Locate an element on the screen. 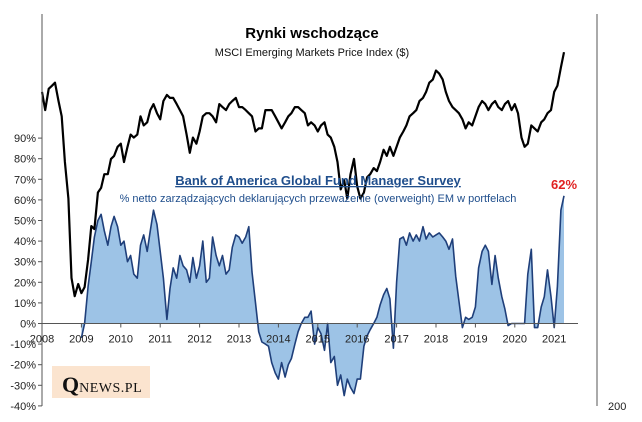 The width and height of the screenshot is (642, 422). last-value-label: 62% is located at coordinates (564, 184).